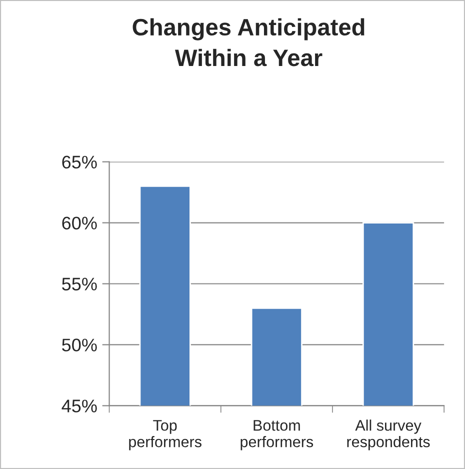 This screenshot has height=469, width=465. Describe the element at coordinates (79, 406) in the screenshot. I see `y-tick-label: 45%` at that location.